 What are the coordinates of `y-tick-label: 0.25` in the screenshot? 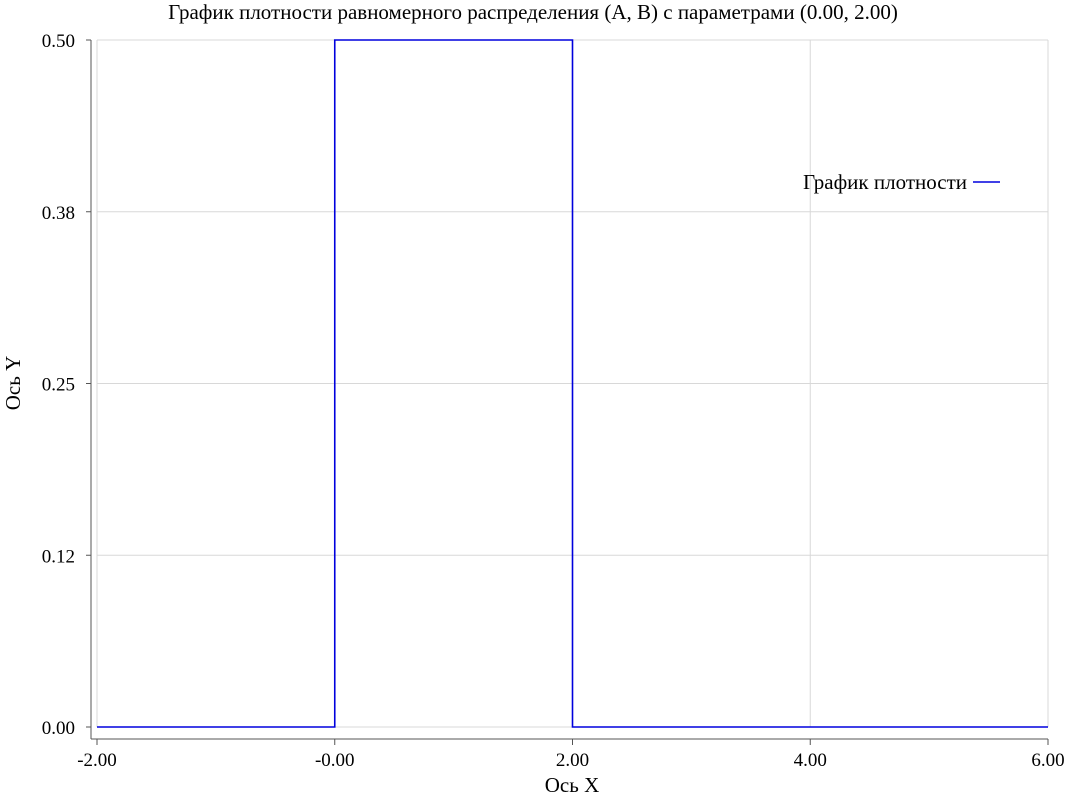 It's located at (58, 385).